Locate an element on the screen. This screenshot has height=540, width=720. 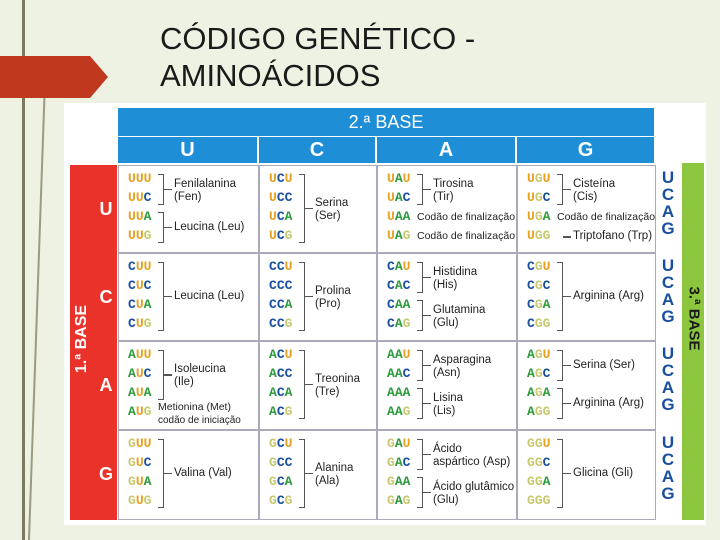
codon: GCA is located at coordinates (281, 481).